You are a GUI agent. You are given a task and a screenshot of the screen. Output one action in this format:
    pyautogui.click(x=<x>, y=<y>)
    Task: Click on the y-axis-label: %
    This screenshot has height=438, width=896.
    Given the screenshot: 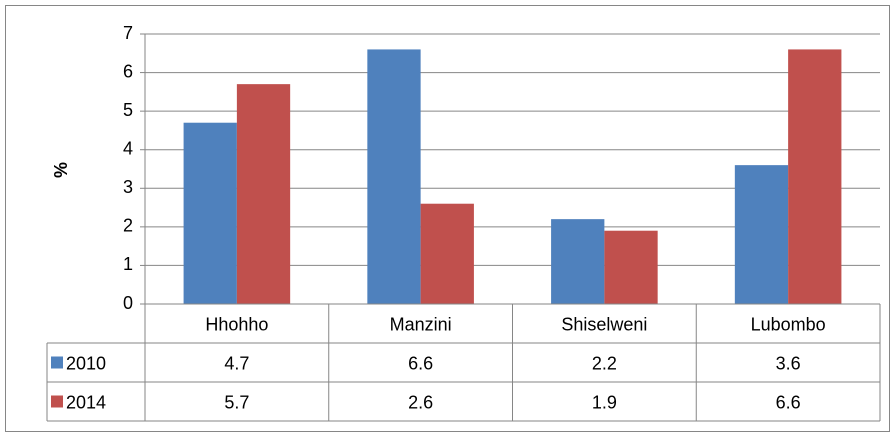 What is the action you would take?
    pyautogui.click(x=61, y=170)
    